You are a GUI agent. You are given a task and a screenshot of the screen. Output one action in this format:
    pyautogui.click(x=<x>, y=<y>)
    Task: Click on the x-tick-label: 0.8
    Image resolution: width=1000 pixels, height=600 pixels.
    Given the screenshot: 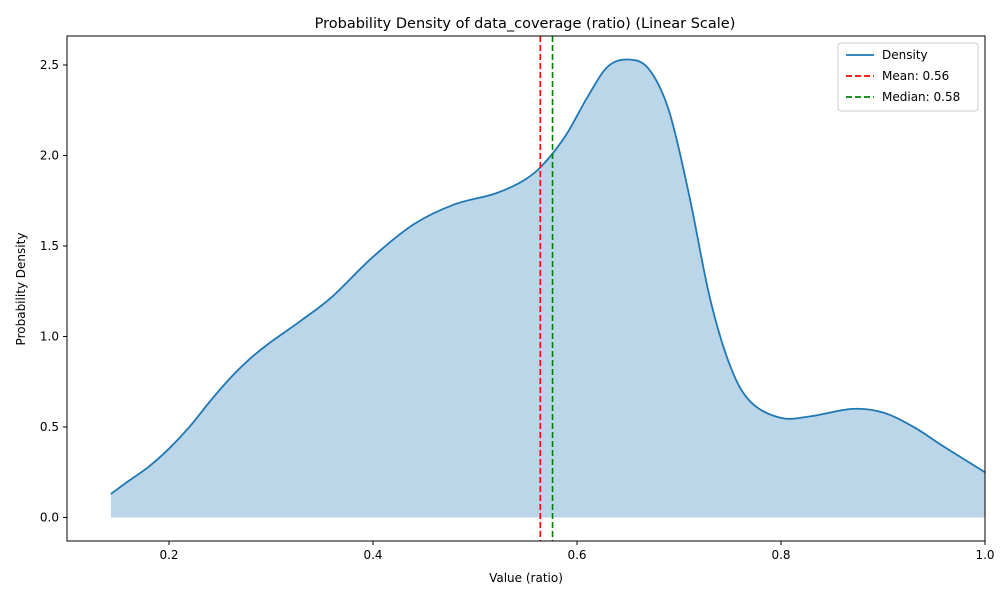 What is the action you would take?
    pyautogui.click(x=780, y=555)
    